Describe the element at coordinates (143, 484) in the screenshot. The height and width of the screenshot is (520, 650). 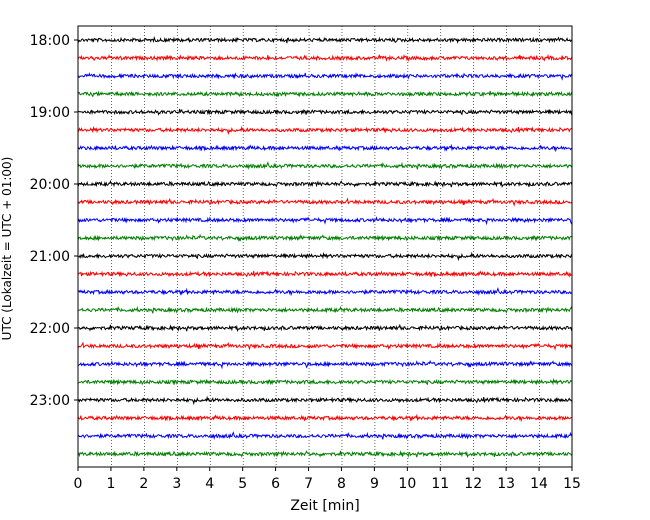
I see `x-tick-label: 2` at that location.